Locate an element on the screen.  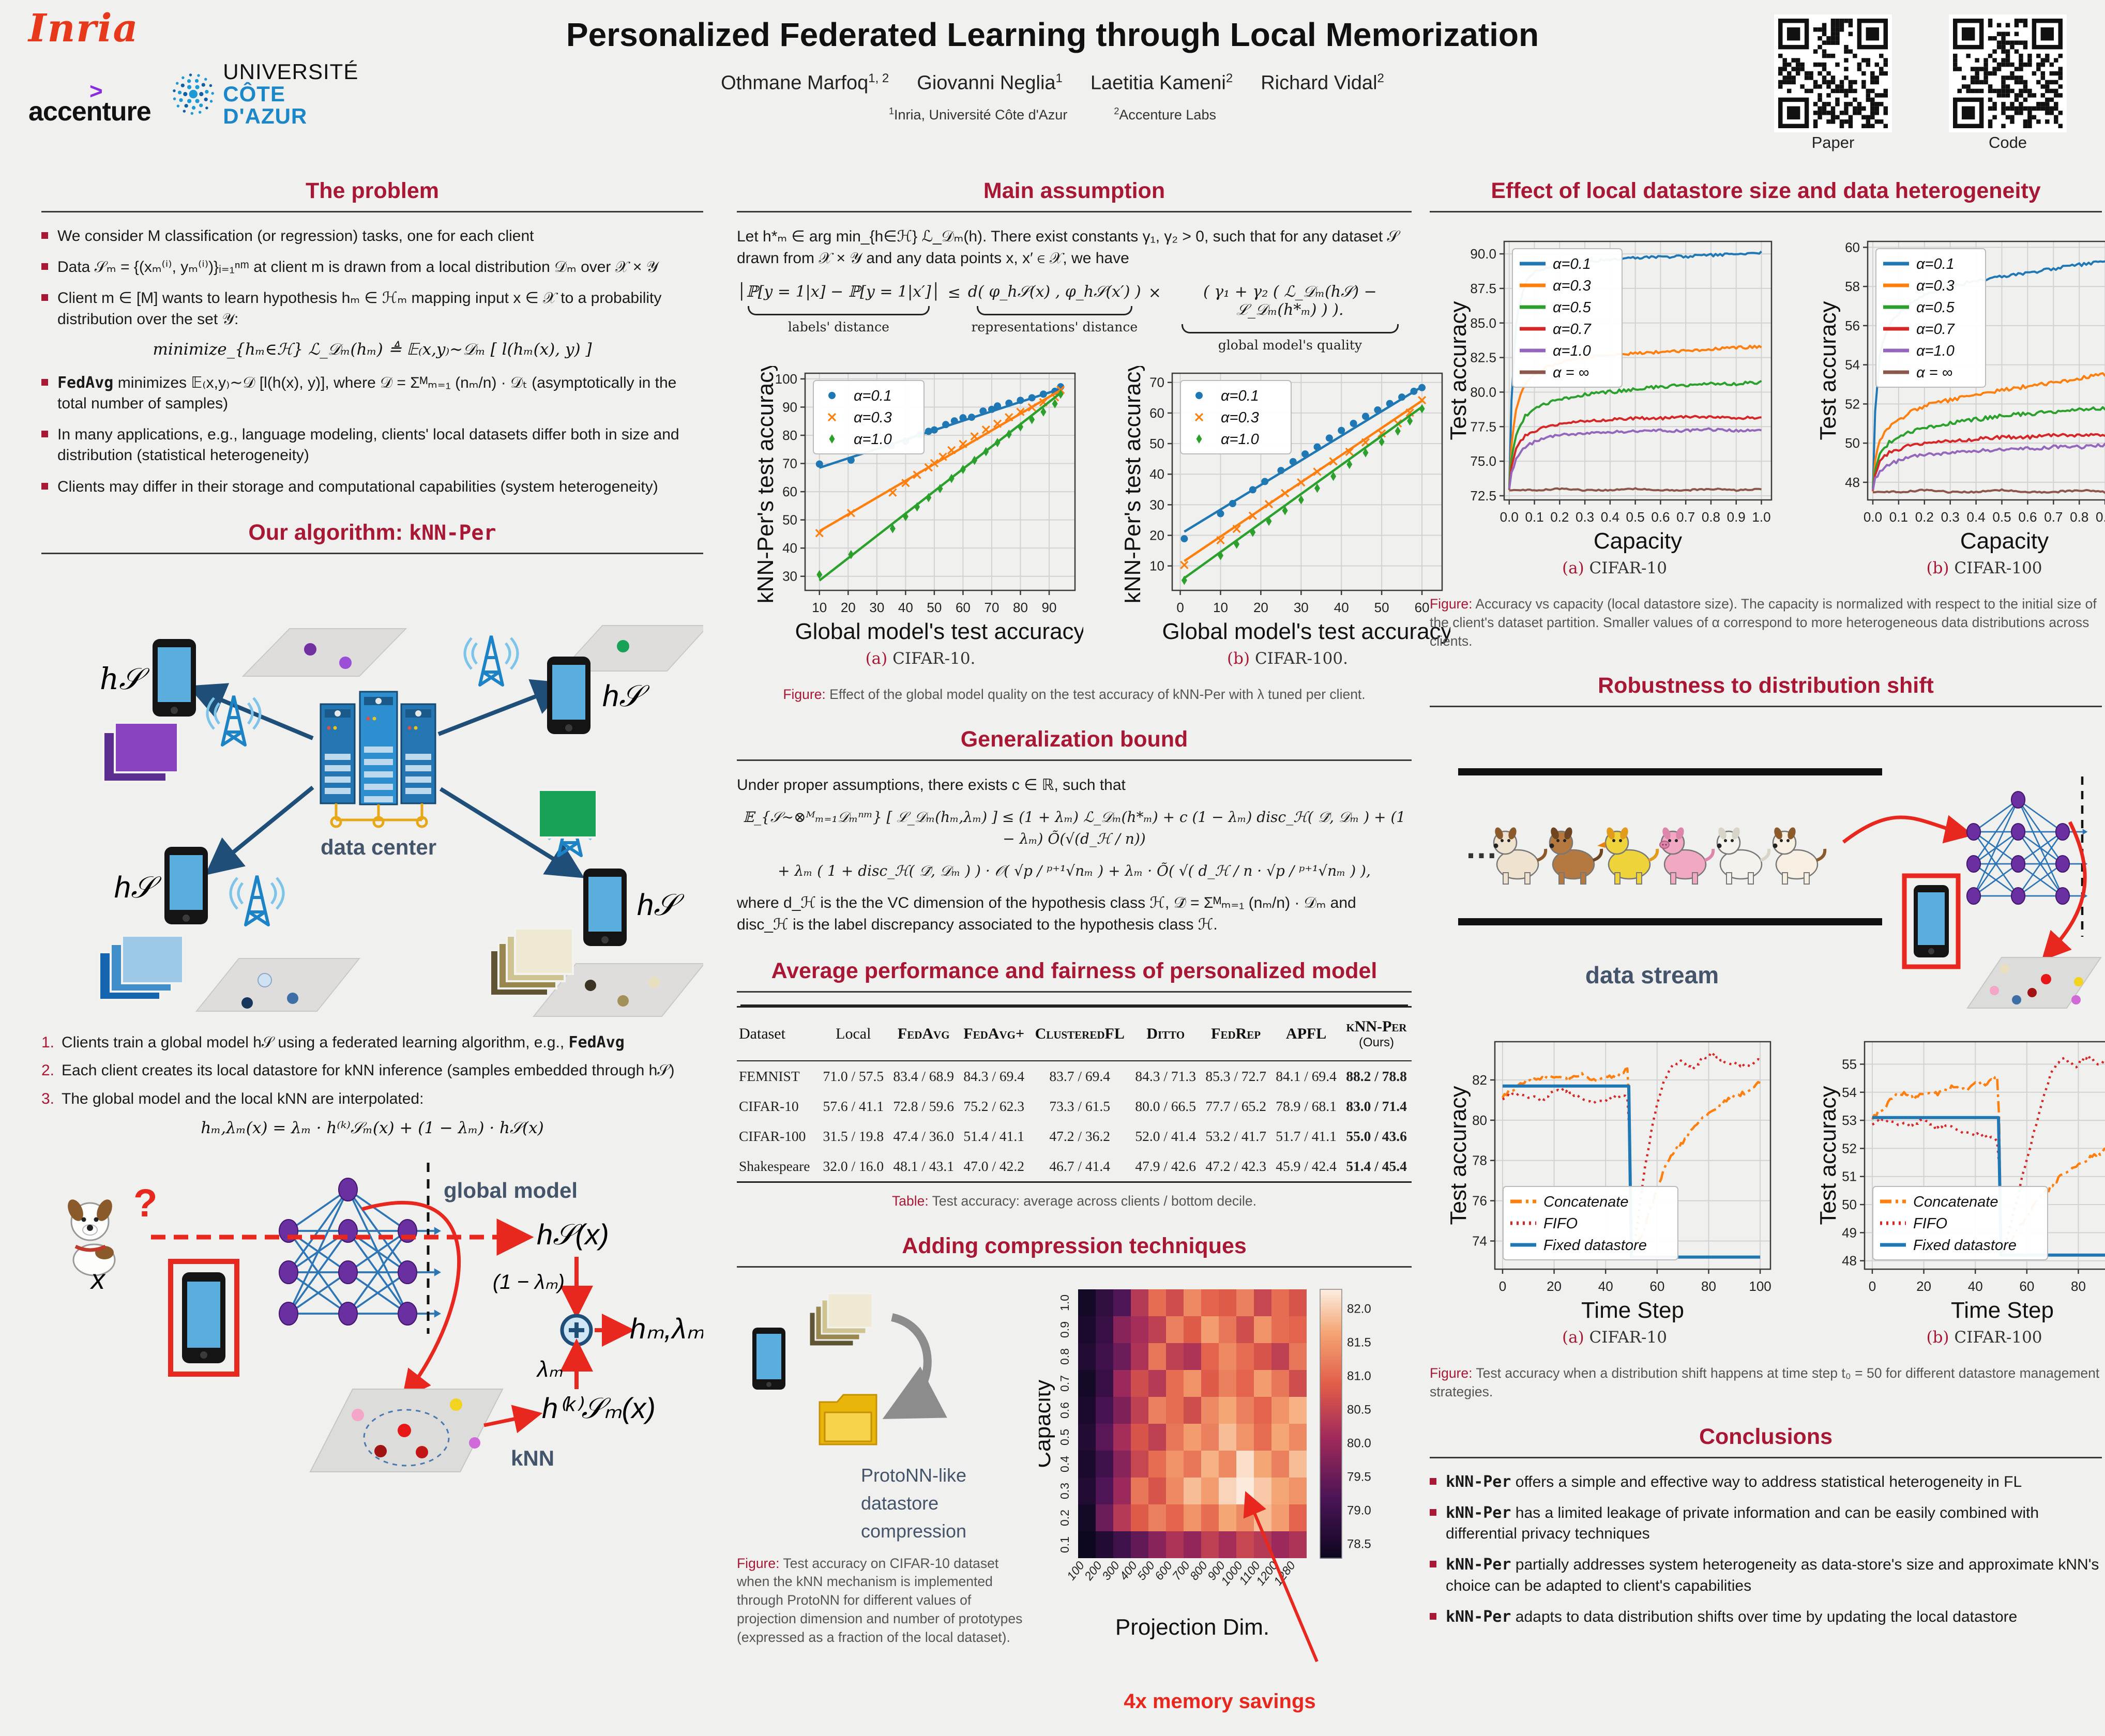
antenna-icon is located at coordinates (234, 721).